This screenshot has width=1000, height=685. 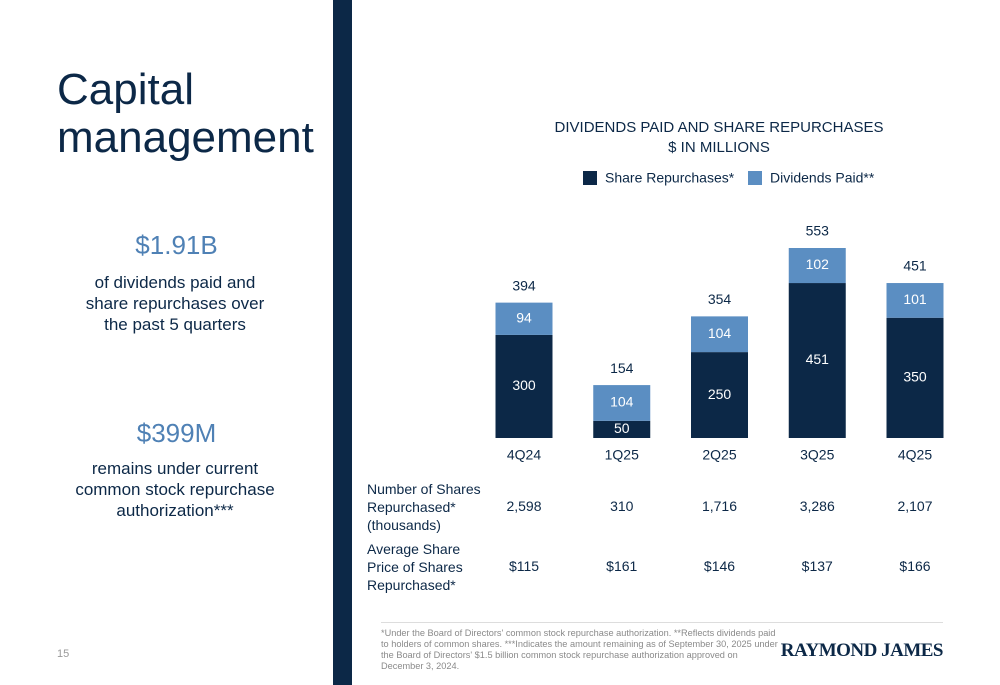 I want to click on logo: RAYMOND JAMES, so click(x=862, y=650).